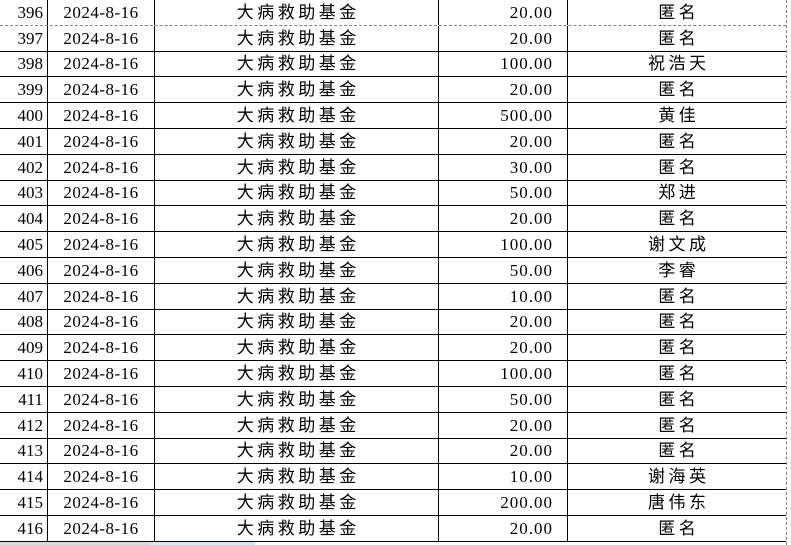  Describe the element at coordinates (24, 477) in the screenshot. I see `cell-row-number: 414` at that location.